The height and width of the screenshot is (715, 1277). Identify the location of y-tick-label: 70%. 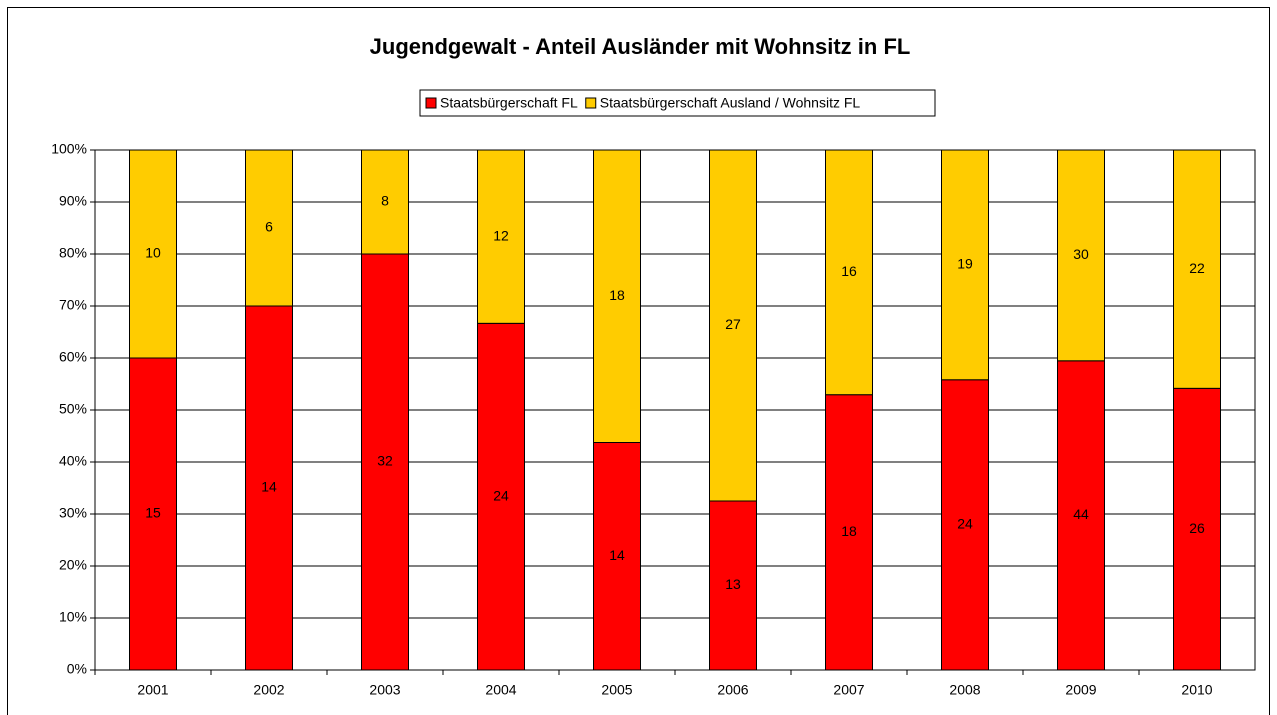
(73, 305).